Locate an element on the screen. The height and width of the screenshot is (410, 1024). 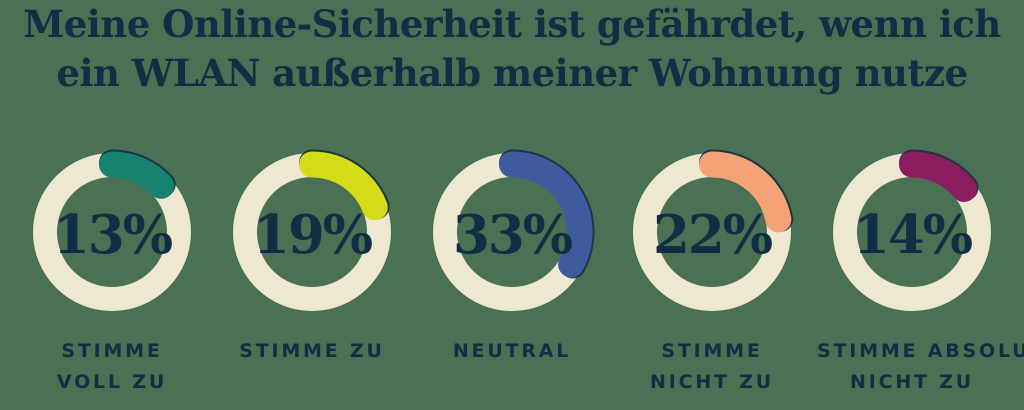
donut-ring-0: 13% is located at coordinates (112, 232).